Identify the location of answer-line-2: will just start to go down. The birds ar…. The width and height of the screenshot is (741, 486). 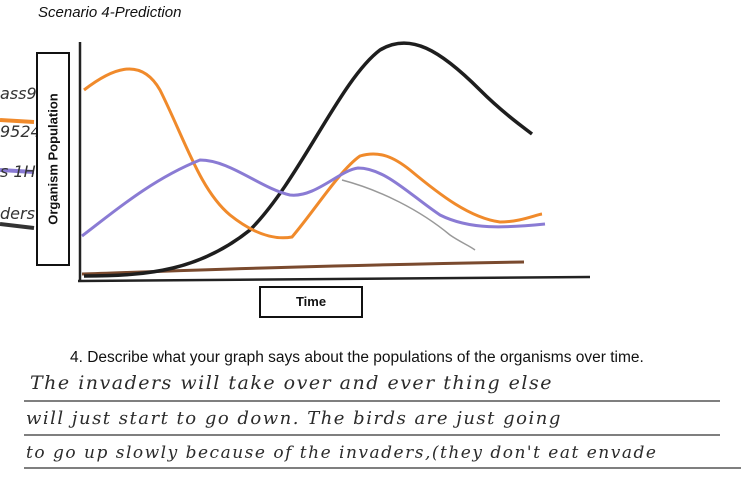
(294, 418).